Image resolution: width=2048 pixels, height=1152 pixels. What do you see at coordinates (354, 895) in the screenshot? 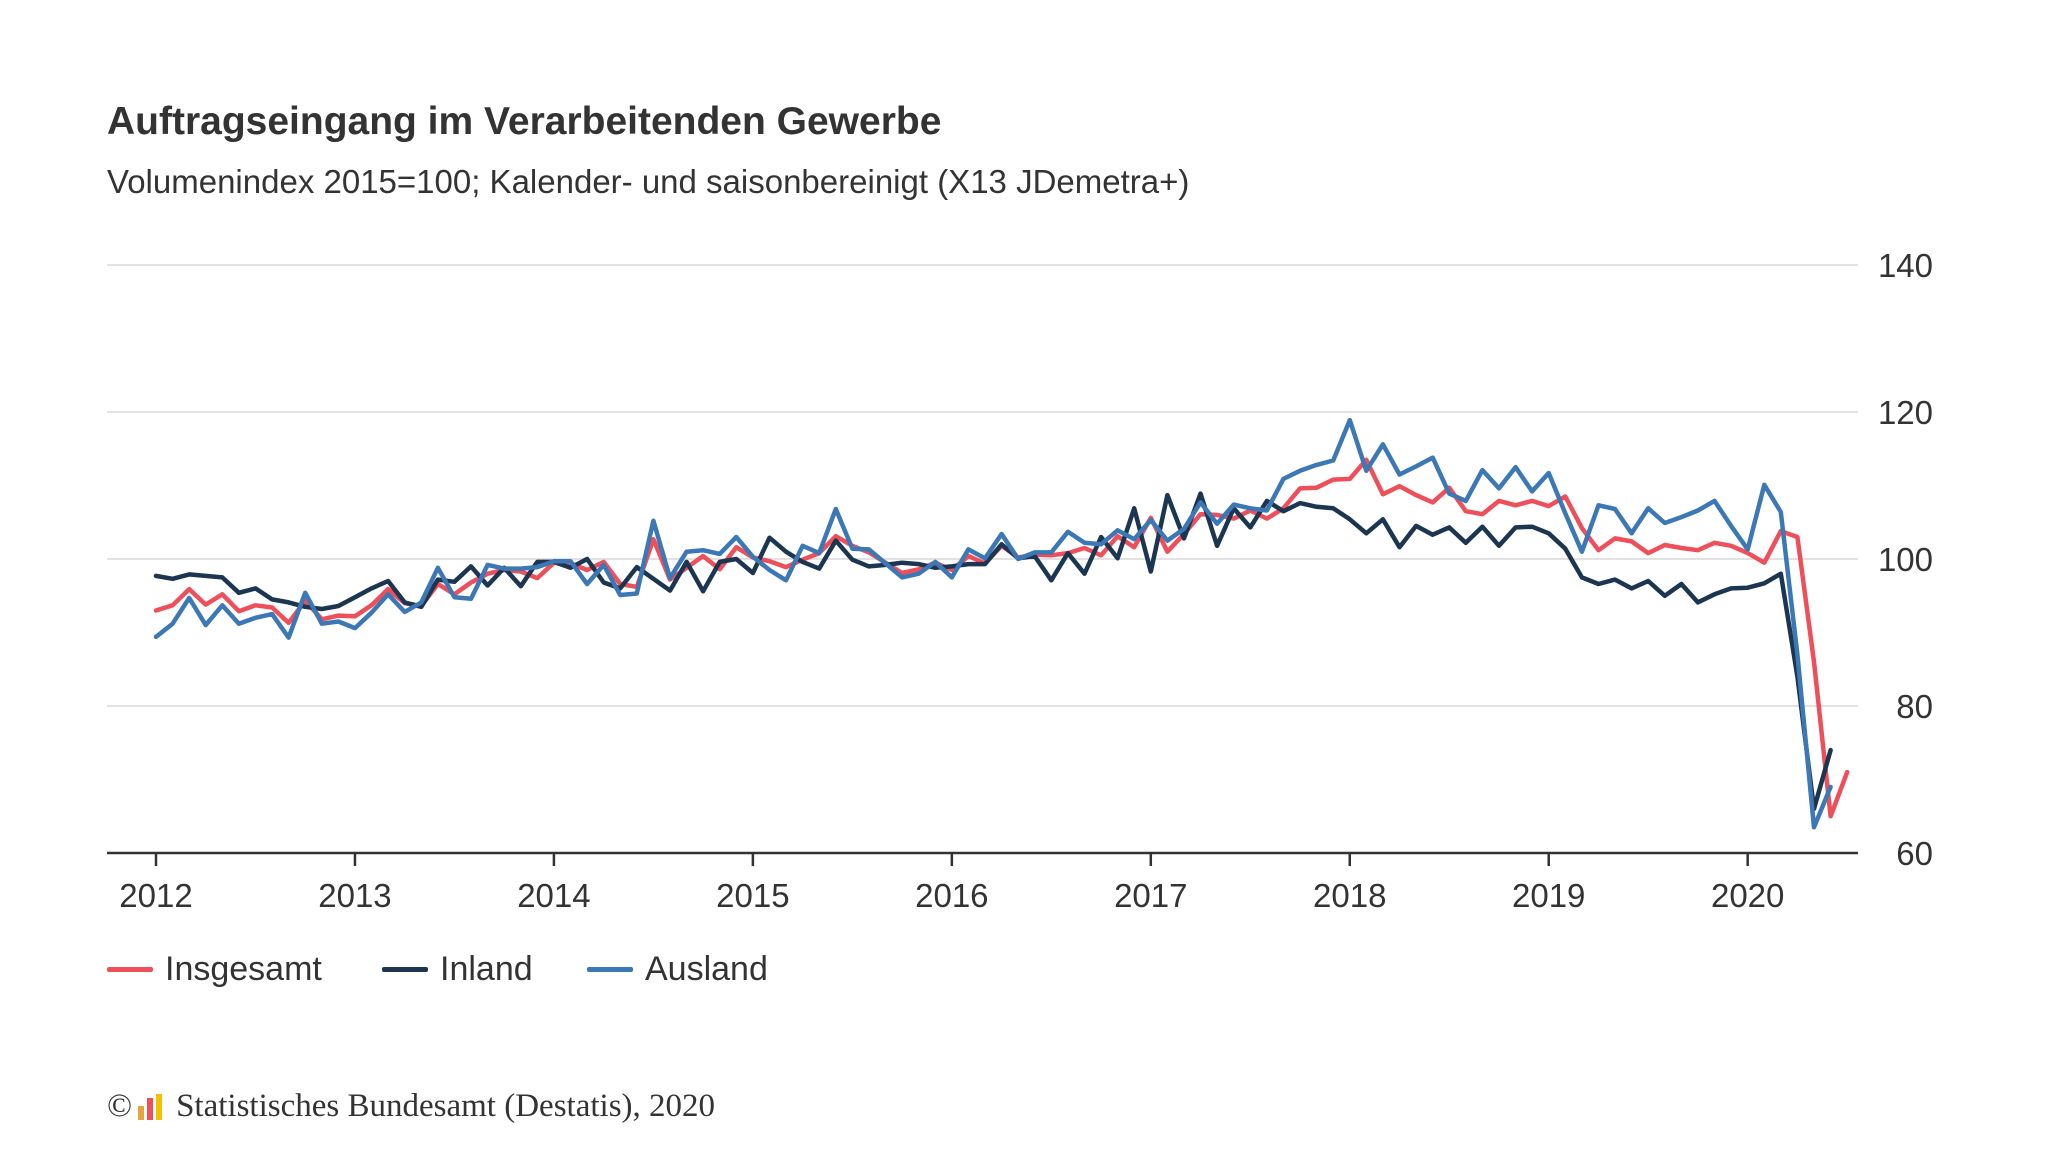
I see `x-tick-label: 2013` at bounding box center [354, 895].